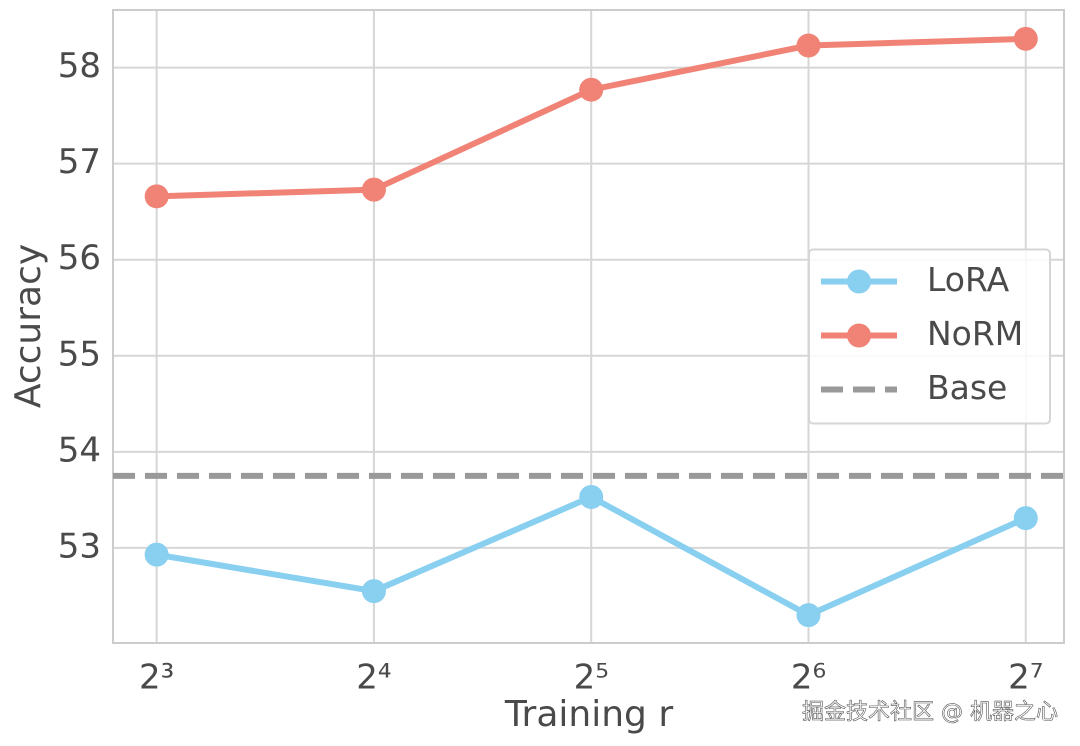 This screenshot has width=1080, height=746. Describe the element at coordinates (588, 714) in the screenshot. I see `x-axis-label: Training r` at that location.